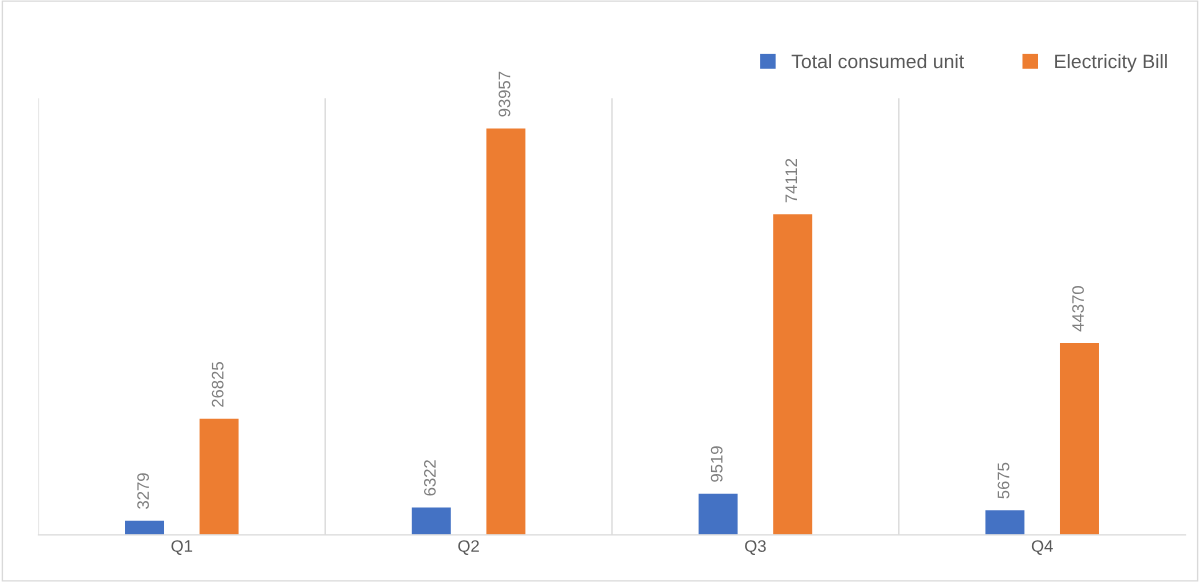 This screenshot has width=1200, height=582. I want to click on x-tick-label: Q2, so click(468, 547).